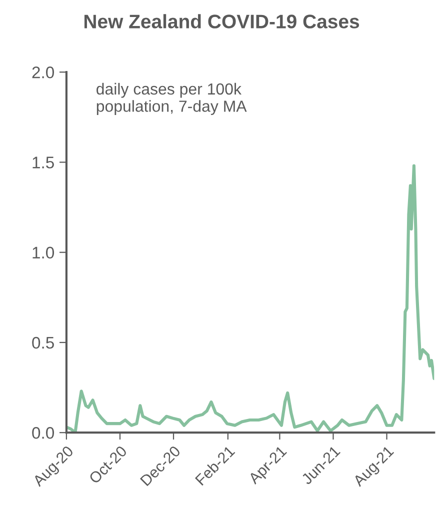 The image size is (443, 515). I want to click on chart-title: New Zealand COVID-19 Cases, so click(222, 21).